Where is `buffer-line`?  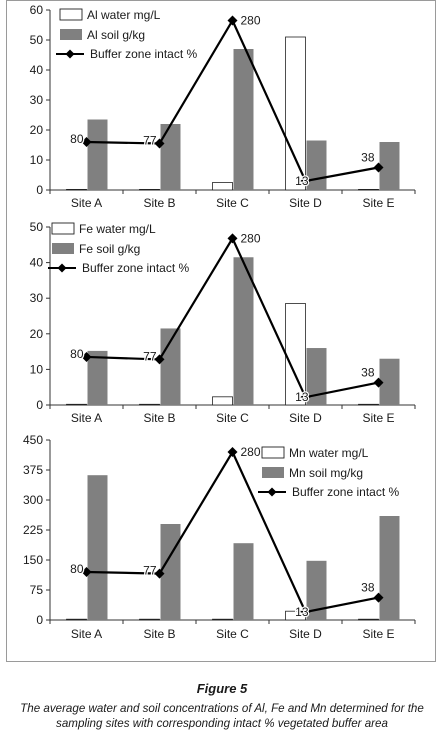 buffer-line is located at coordinates (232, 100).